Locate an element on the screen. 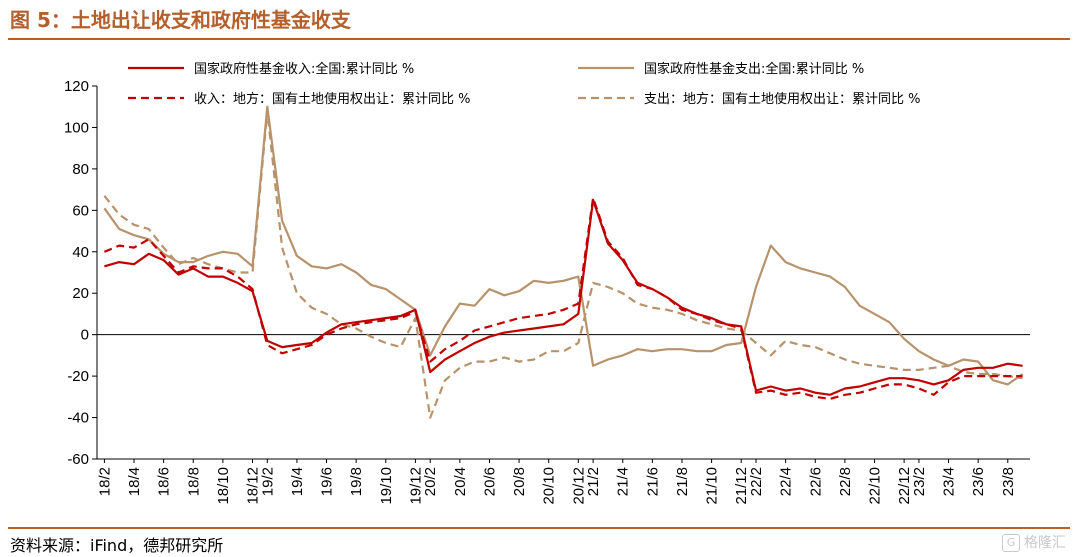  x-tick-label: 20/8 is located at coordinates (519, 481).